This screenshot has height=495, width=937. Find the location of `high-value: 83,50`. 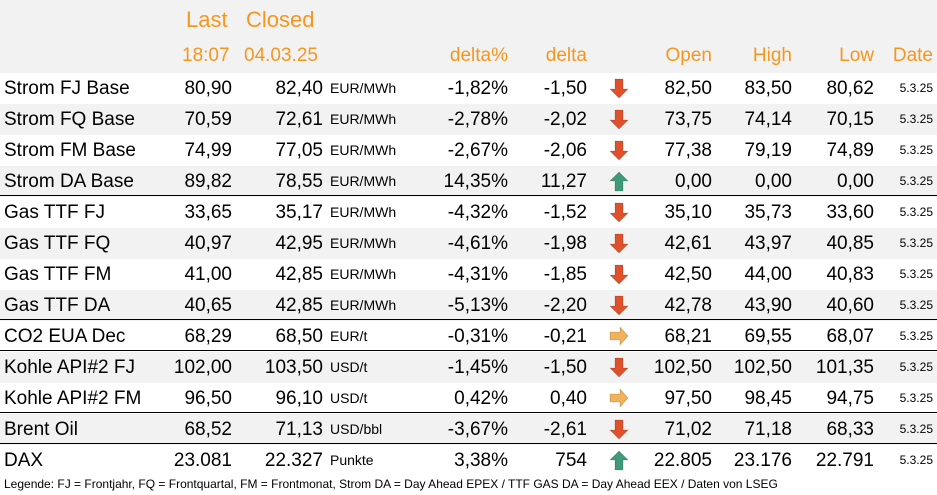

high-value: 83,50 is located at coordinates (768, 88).